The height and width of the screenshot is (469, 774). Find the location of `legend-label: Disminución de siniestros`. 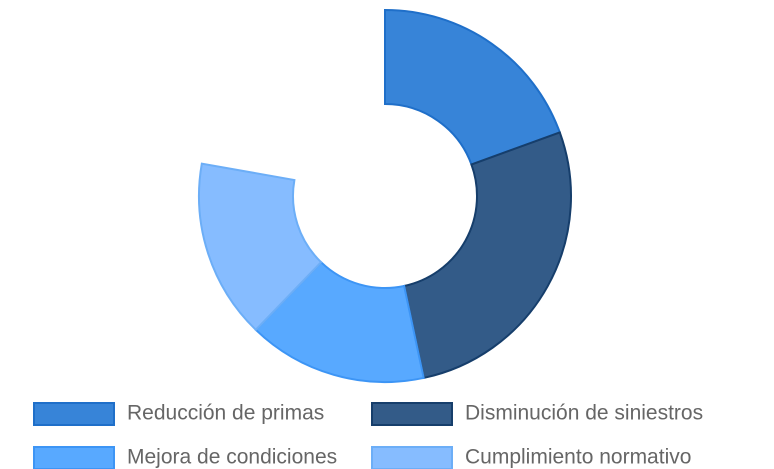

legend-label: Disminución de siniestros is located at coordinates (584, 413).